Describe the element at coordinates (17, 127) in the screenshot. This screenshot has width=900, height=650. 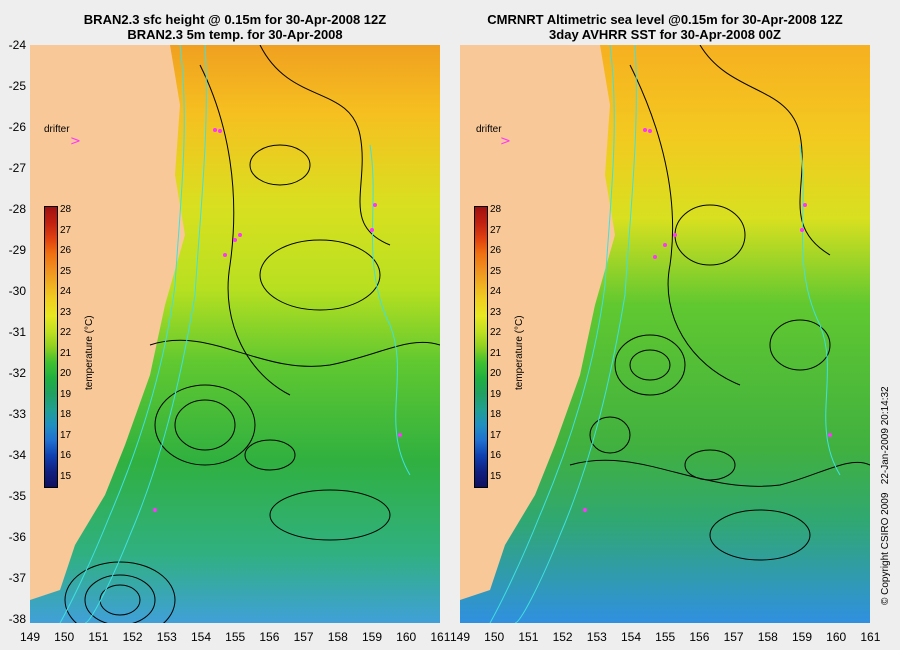
I see `lat-label: -26` at that location.